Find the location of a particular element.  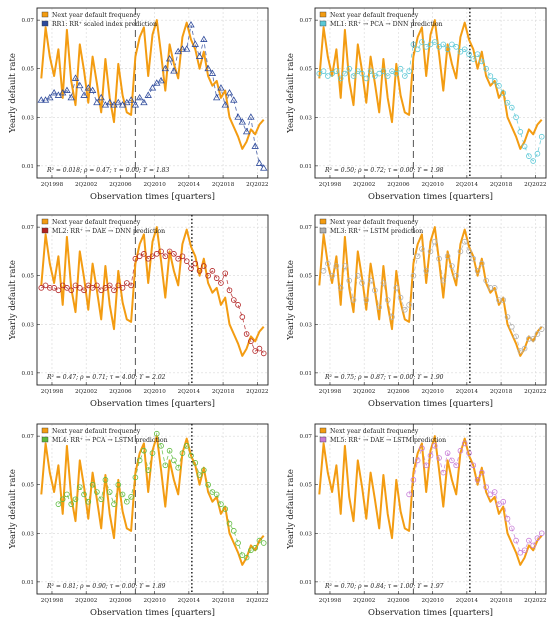

stats-annotation: R² = 0.50; ρ = 0.72; τ = 0.00; ϒ = 1.98 is located at coordinates (384, 170).